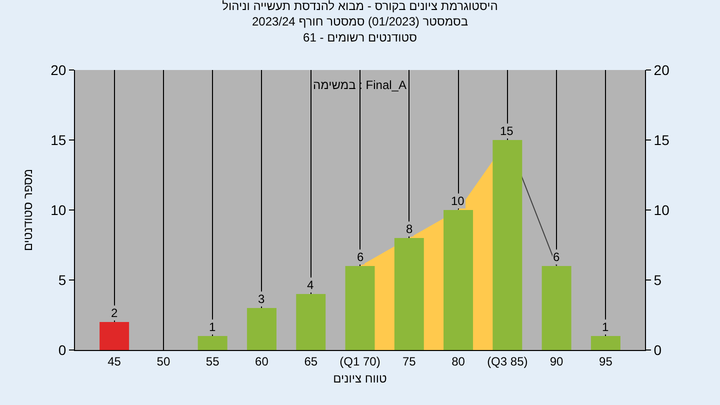  What do you see at coordinates (606, 361) in the screenshot?
I see `x-tick-label: 95` at bounding box center [606, 361].